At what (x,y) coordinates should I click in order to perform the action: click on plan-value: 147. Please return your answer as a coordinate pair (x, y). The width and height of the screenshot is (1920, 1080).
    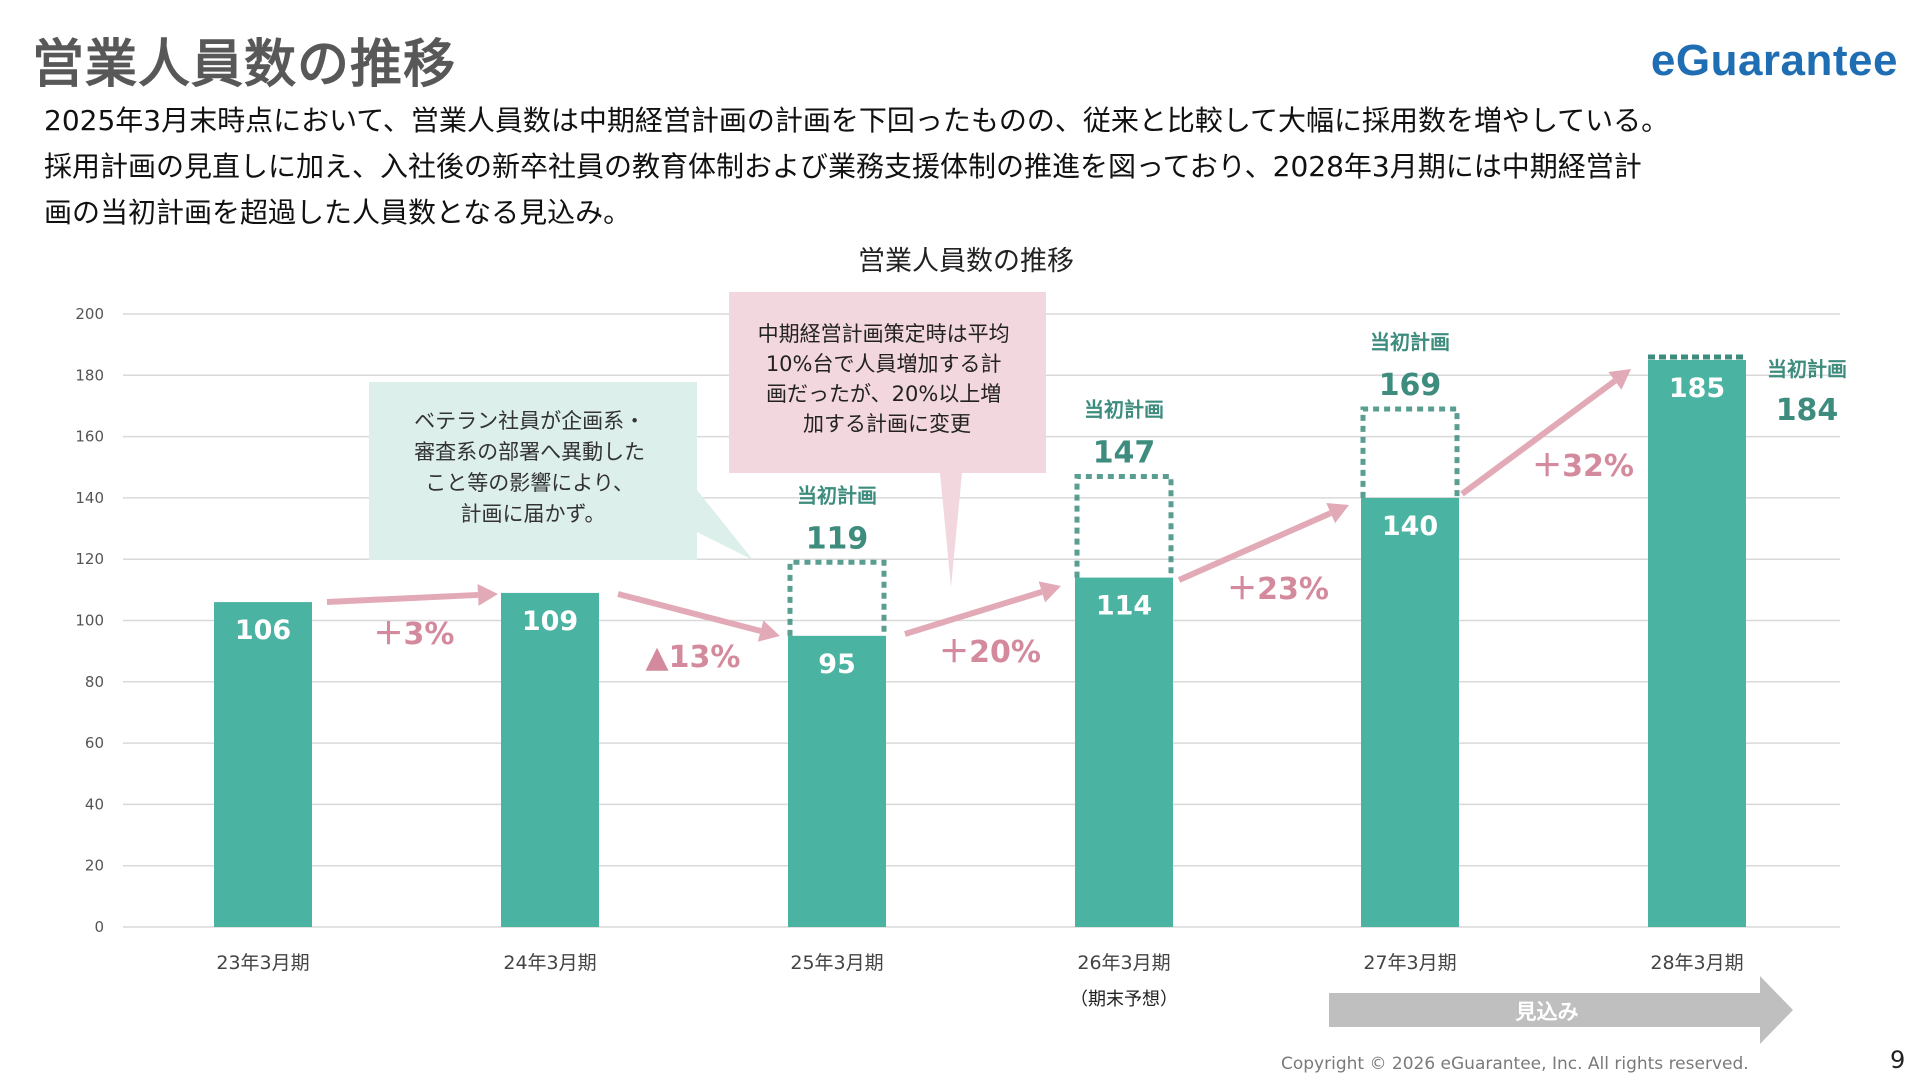
    Looking at the image, I should click on (1124, 452).